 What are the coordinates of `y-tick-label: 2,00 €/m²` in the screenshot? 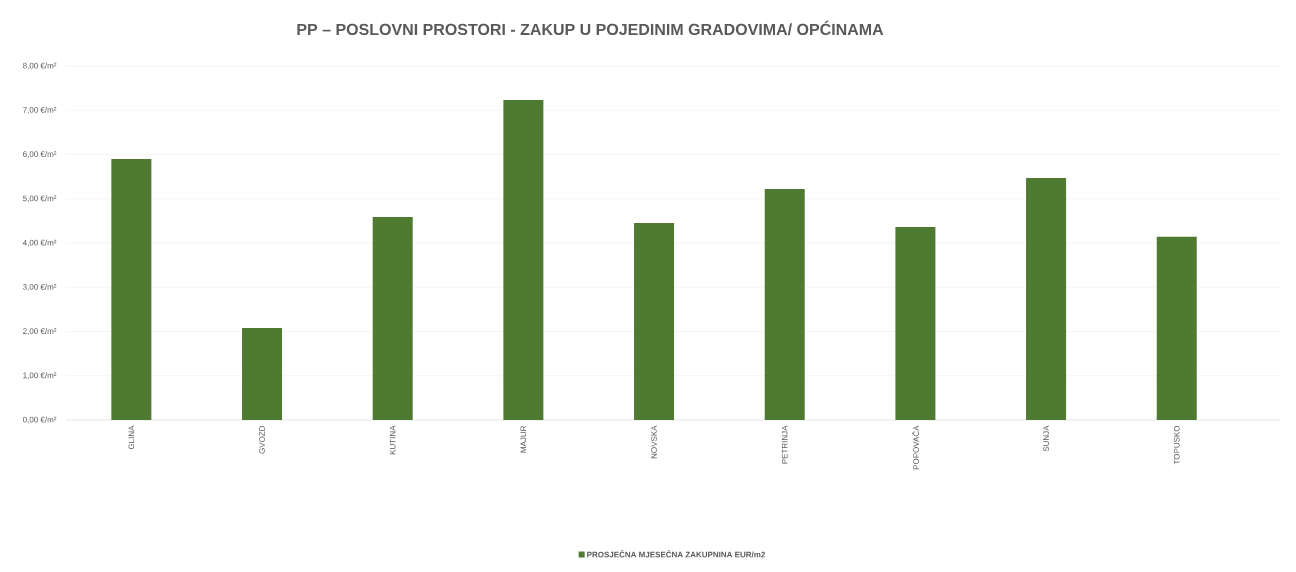 It's located at (40, 331).